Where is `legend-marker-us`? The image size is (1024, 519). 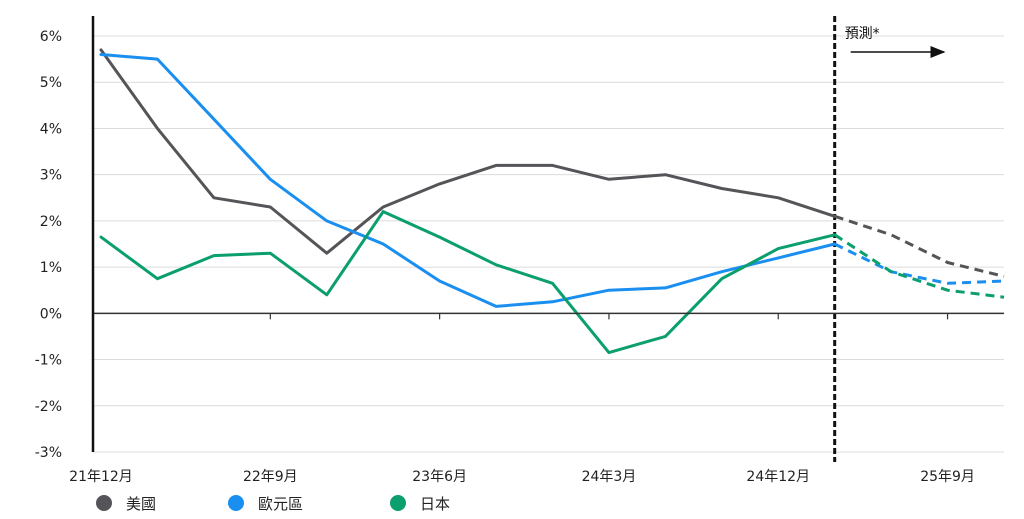
legend-marker-us is located at coordinates (104, 503).